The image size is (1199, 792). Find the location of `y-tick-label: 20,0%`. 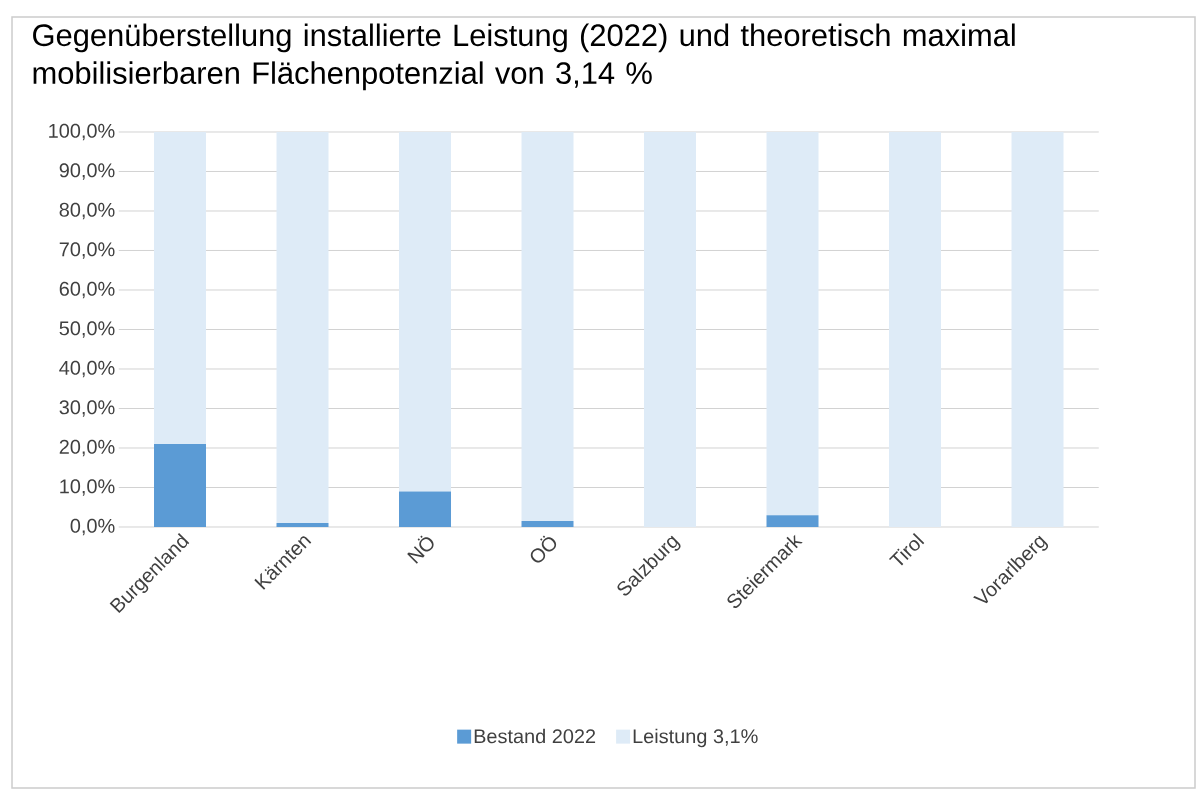

y-tick-label: 20,0% is located at coordinates (87, 448).